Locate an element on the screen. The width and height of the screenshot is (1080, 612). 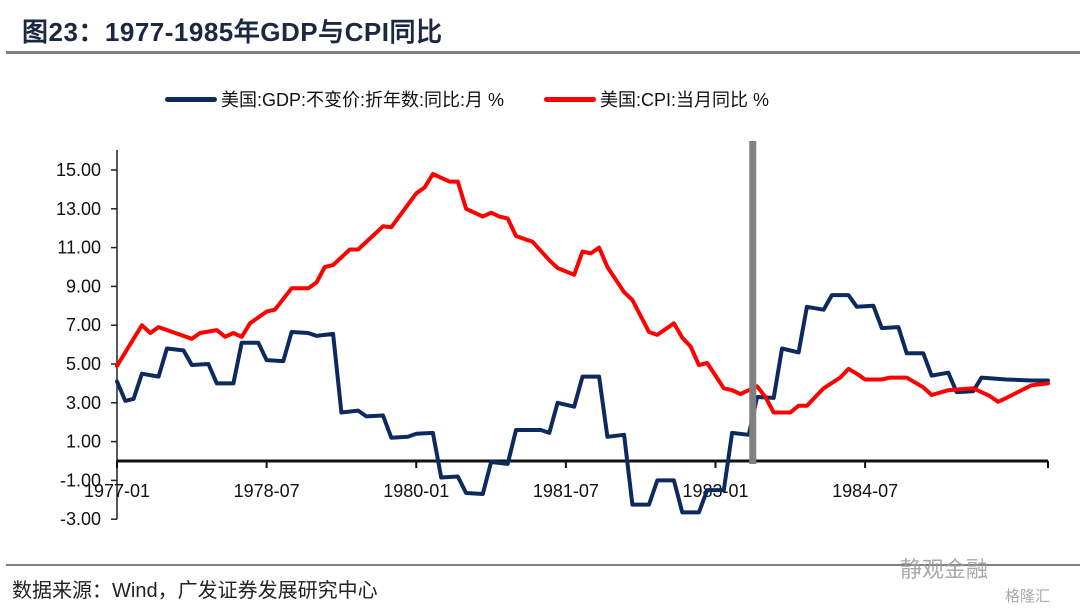
x-tick-label: 1977-01 is located at coordinates (117, 491).